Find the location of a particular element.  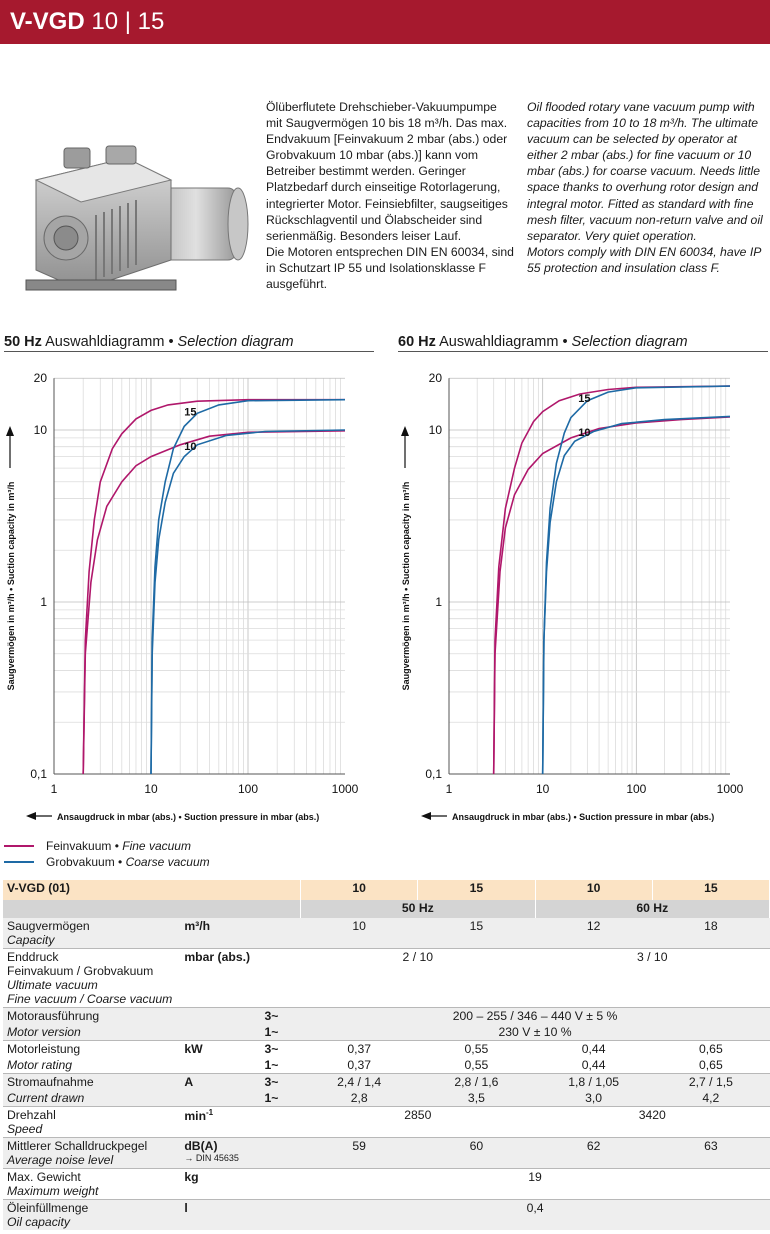

table-cell: 2,4 / 1,4 is located at coordinates (359, 1081).